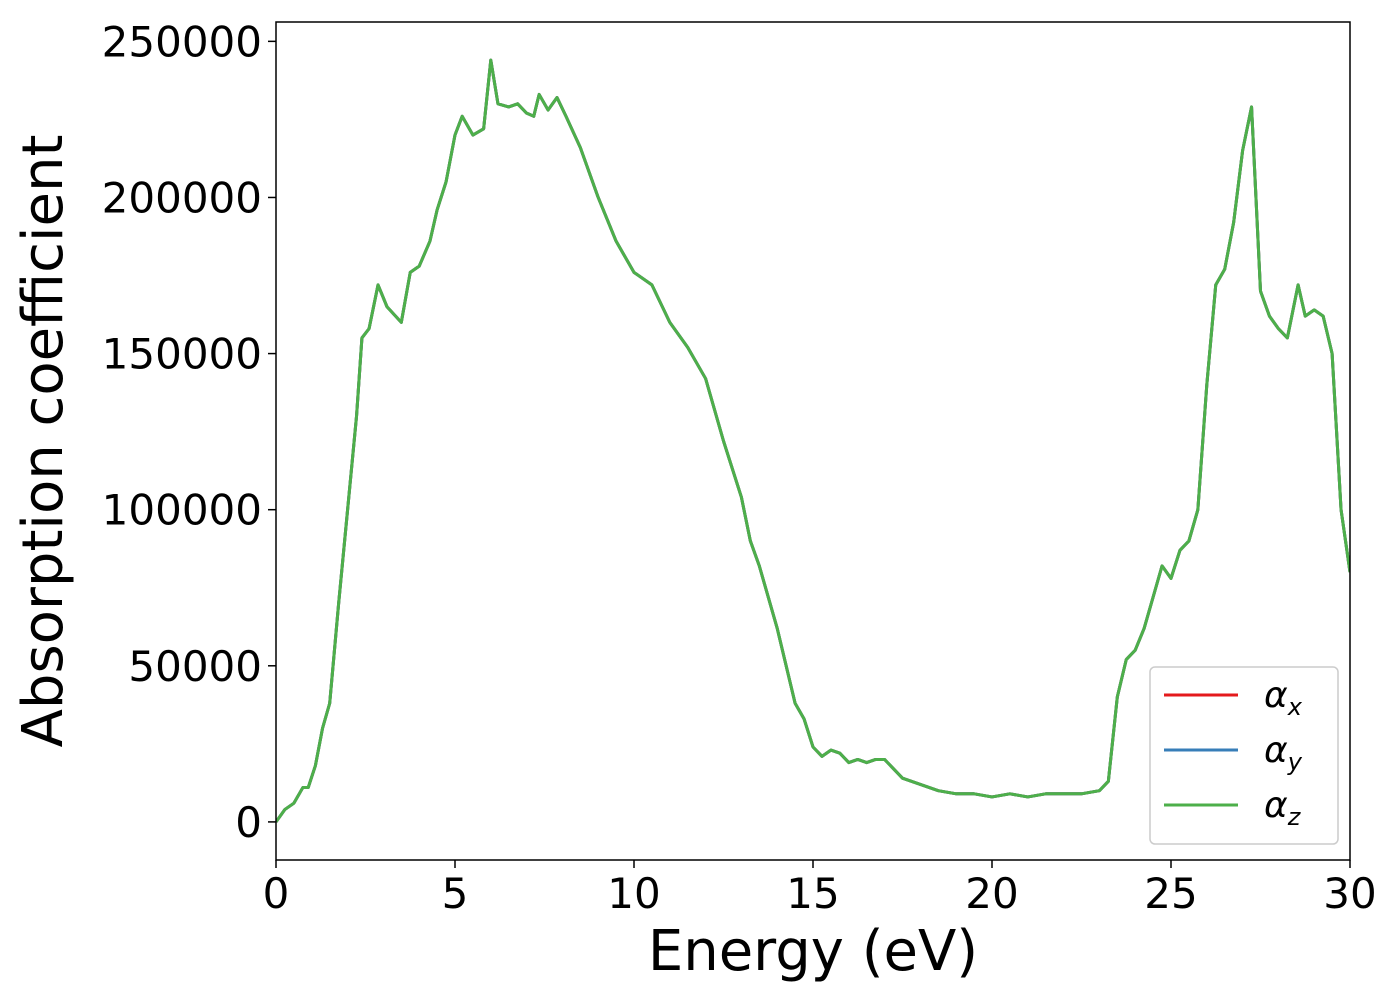 This screenshot has height=1000, width=1400. What do you see at coordinates (812, 893) in the screenshot?
I see `x-tick-label: 15` at bounding box center [812, 893].